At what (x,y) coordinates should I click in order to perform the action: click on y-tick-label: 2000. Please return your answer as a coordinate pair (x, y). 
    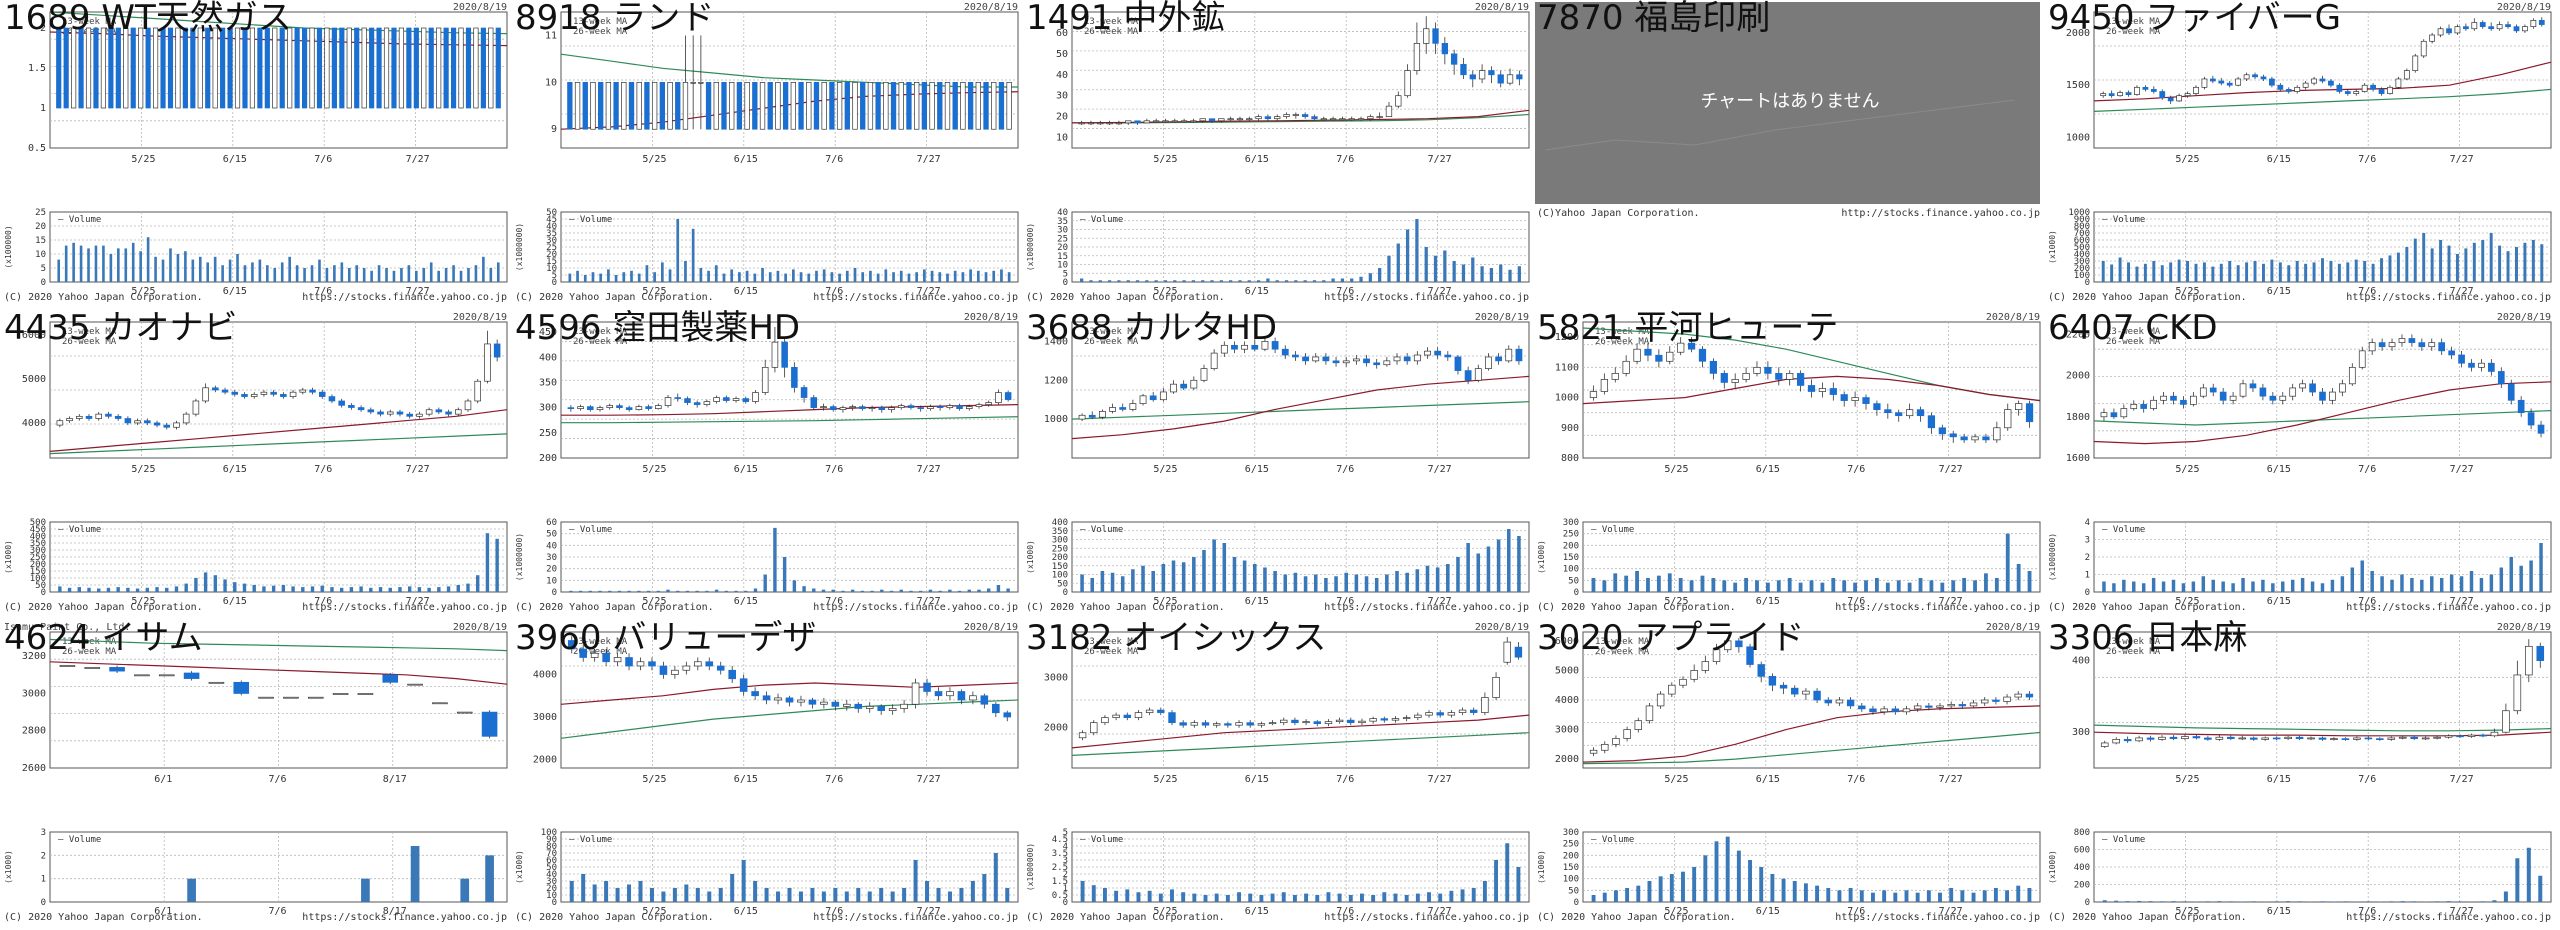
    Looking at the image, I should click on (1567, 759).